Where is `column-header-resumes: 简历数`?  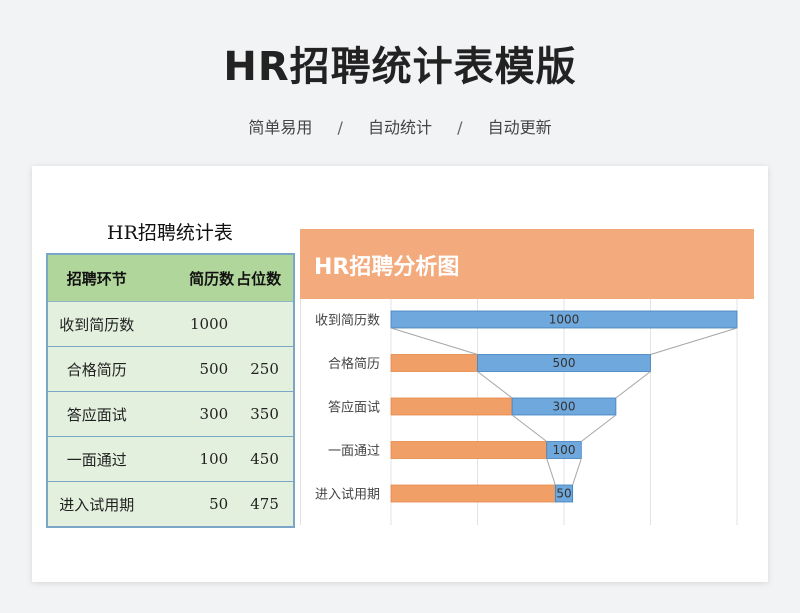
column-header-resumes: 简历数 is located at coordinates (191, 277).